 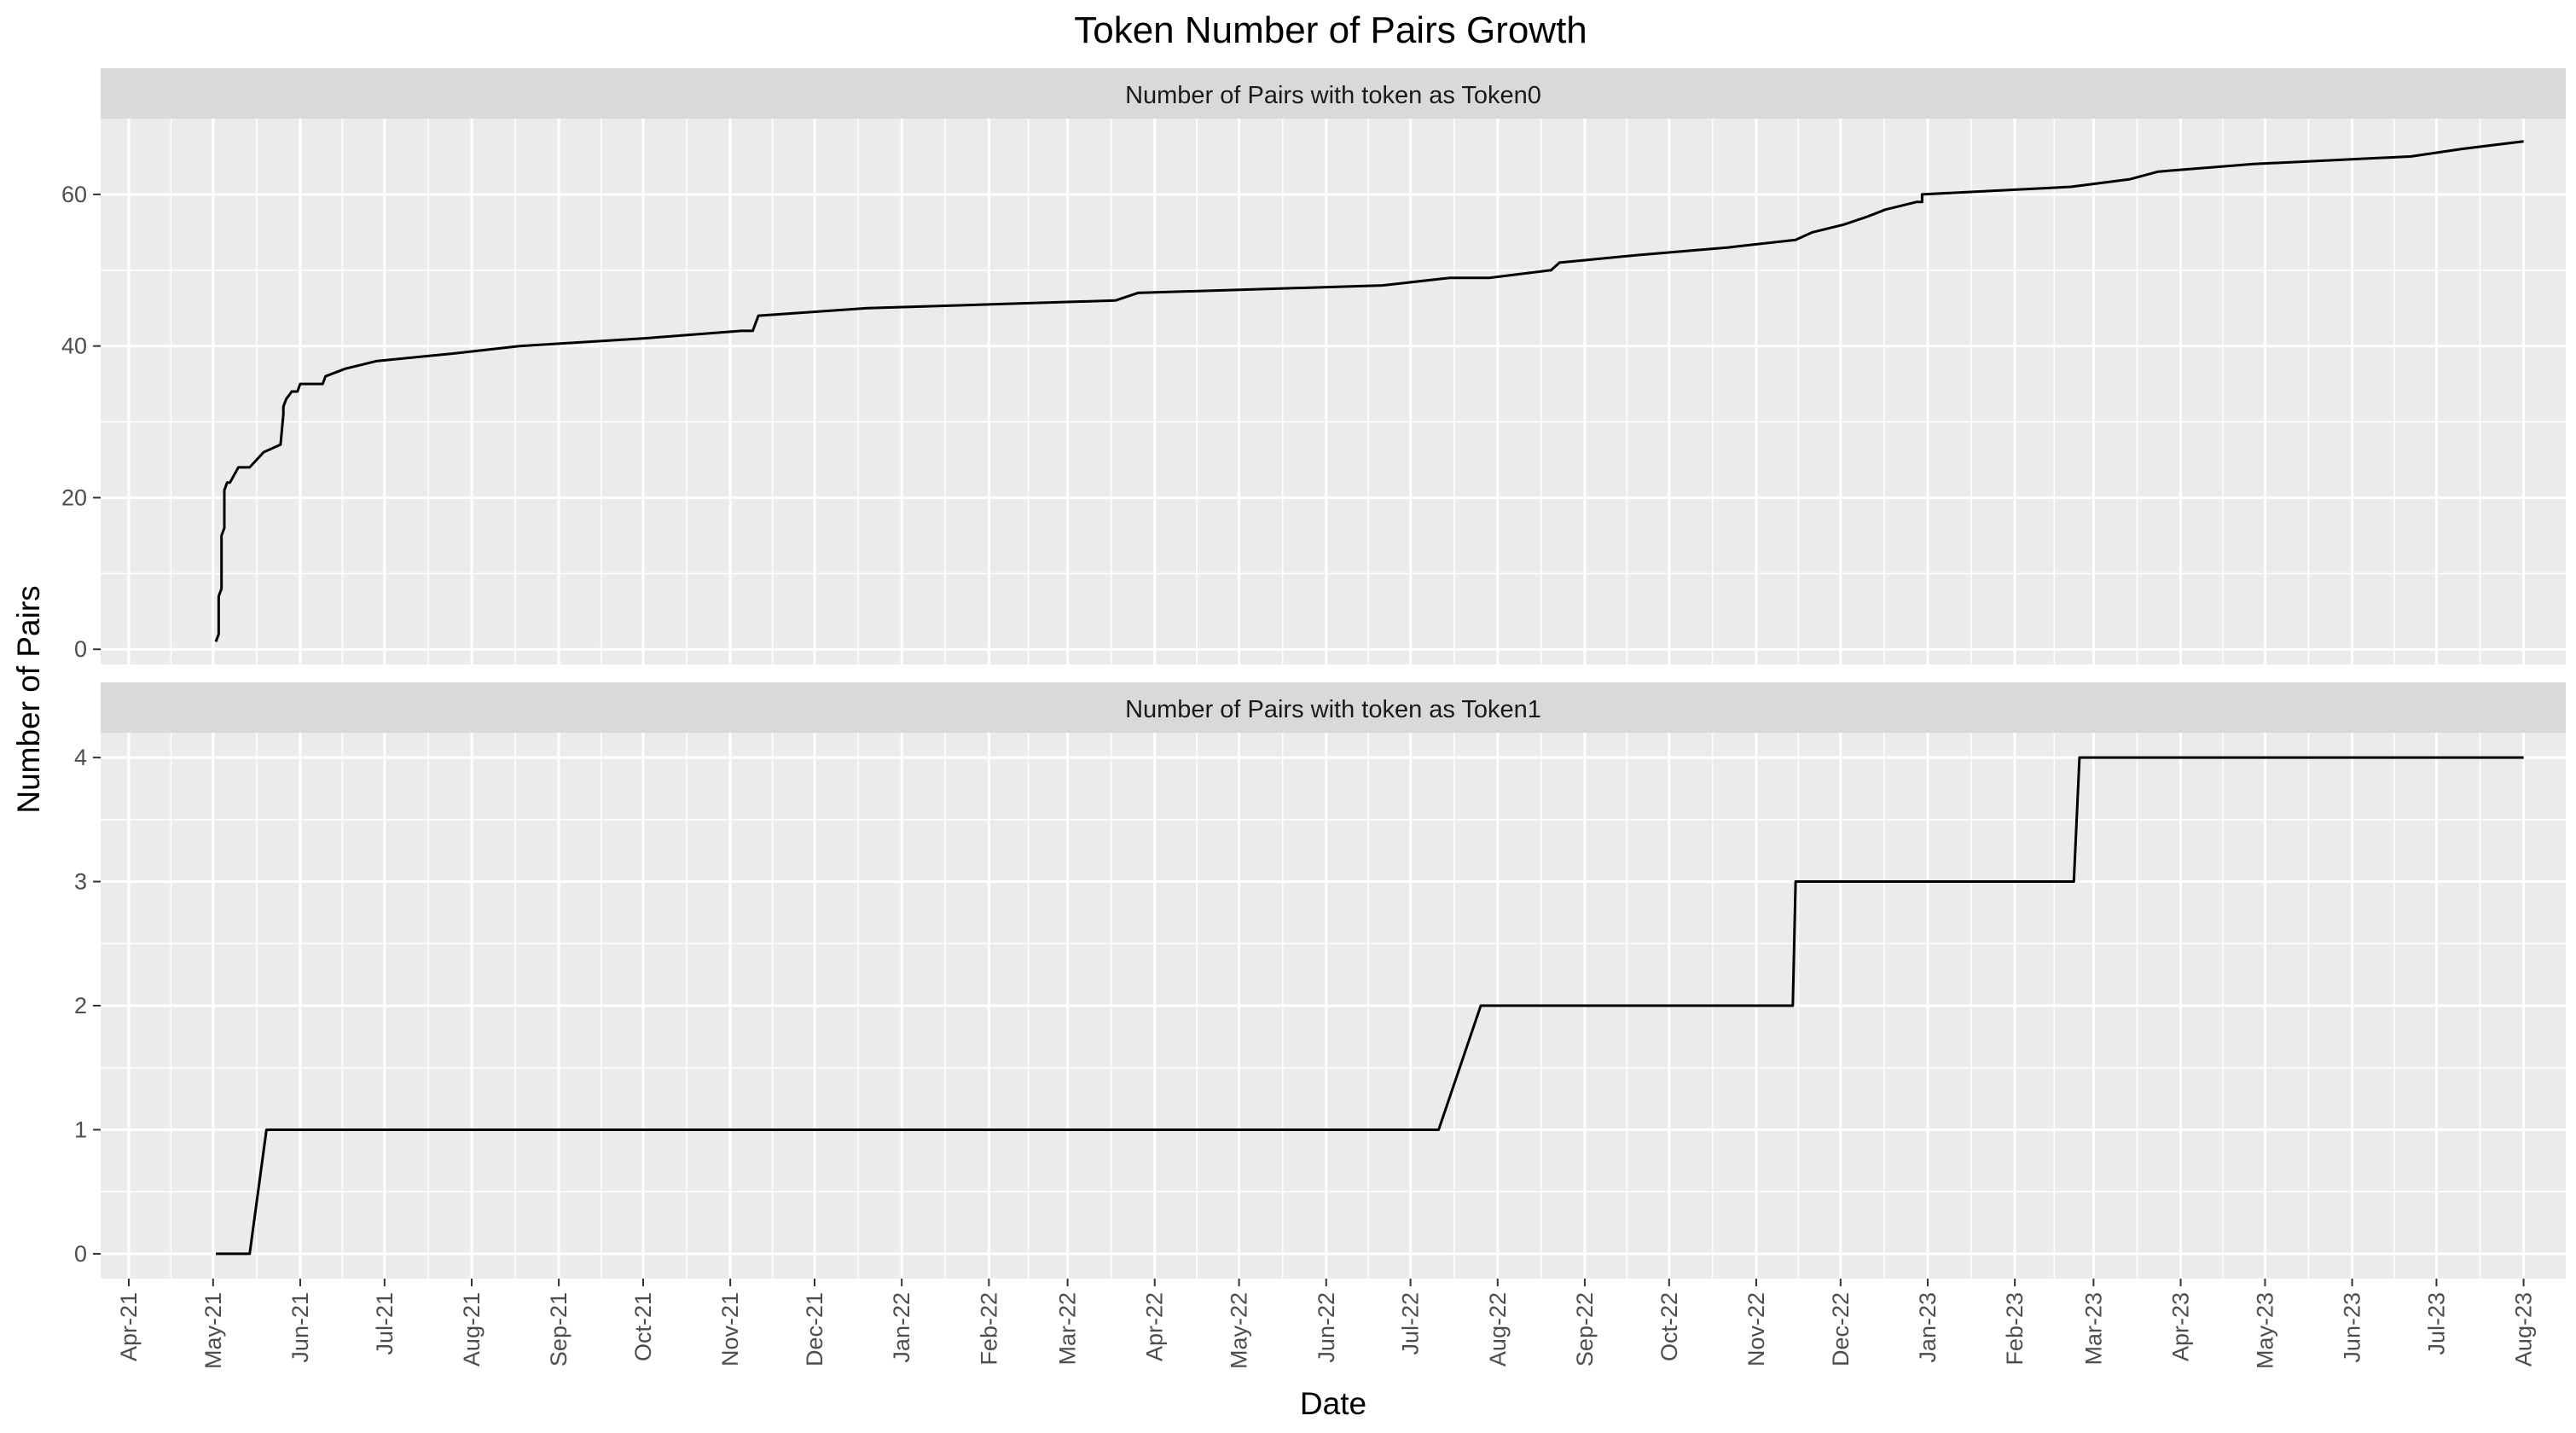 I want to click on y-tick-label: 20, so click(x=74, y=497).